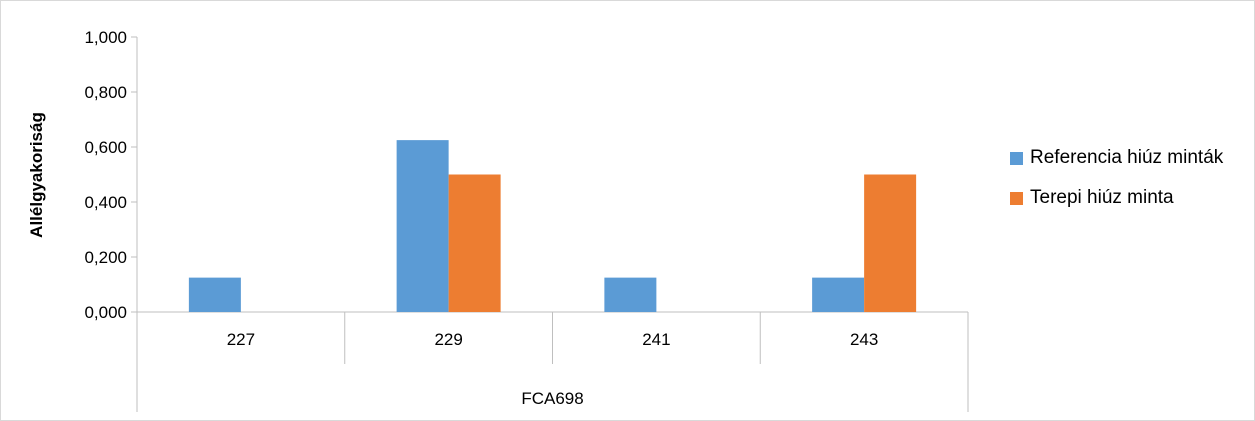  What do you see at coordinates (105, 202) in the screenshot?
I see `y-tick-label: 0,400` at bounding box center [105, 202].